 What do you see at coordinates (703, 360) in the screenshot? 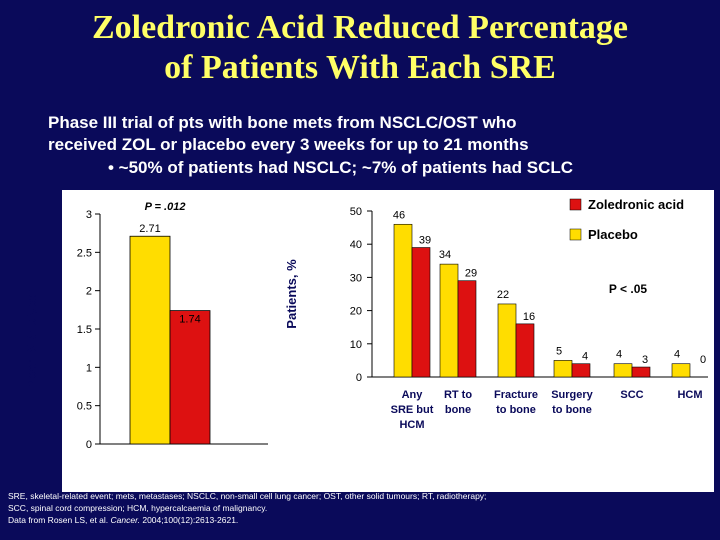
I see `chart2-data-label-zoledronic: 0` at bounding box center [703, 360].